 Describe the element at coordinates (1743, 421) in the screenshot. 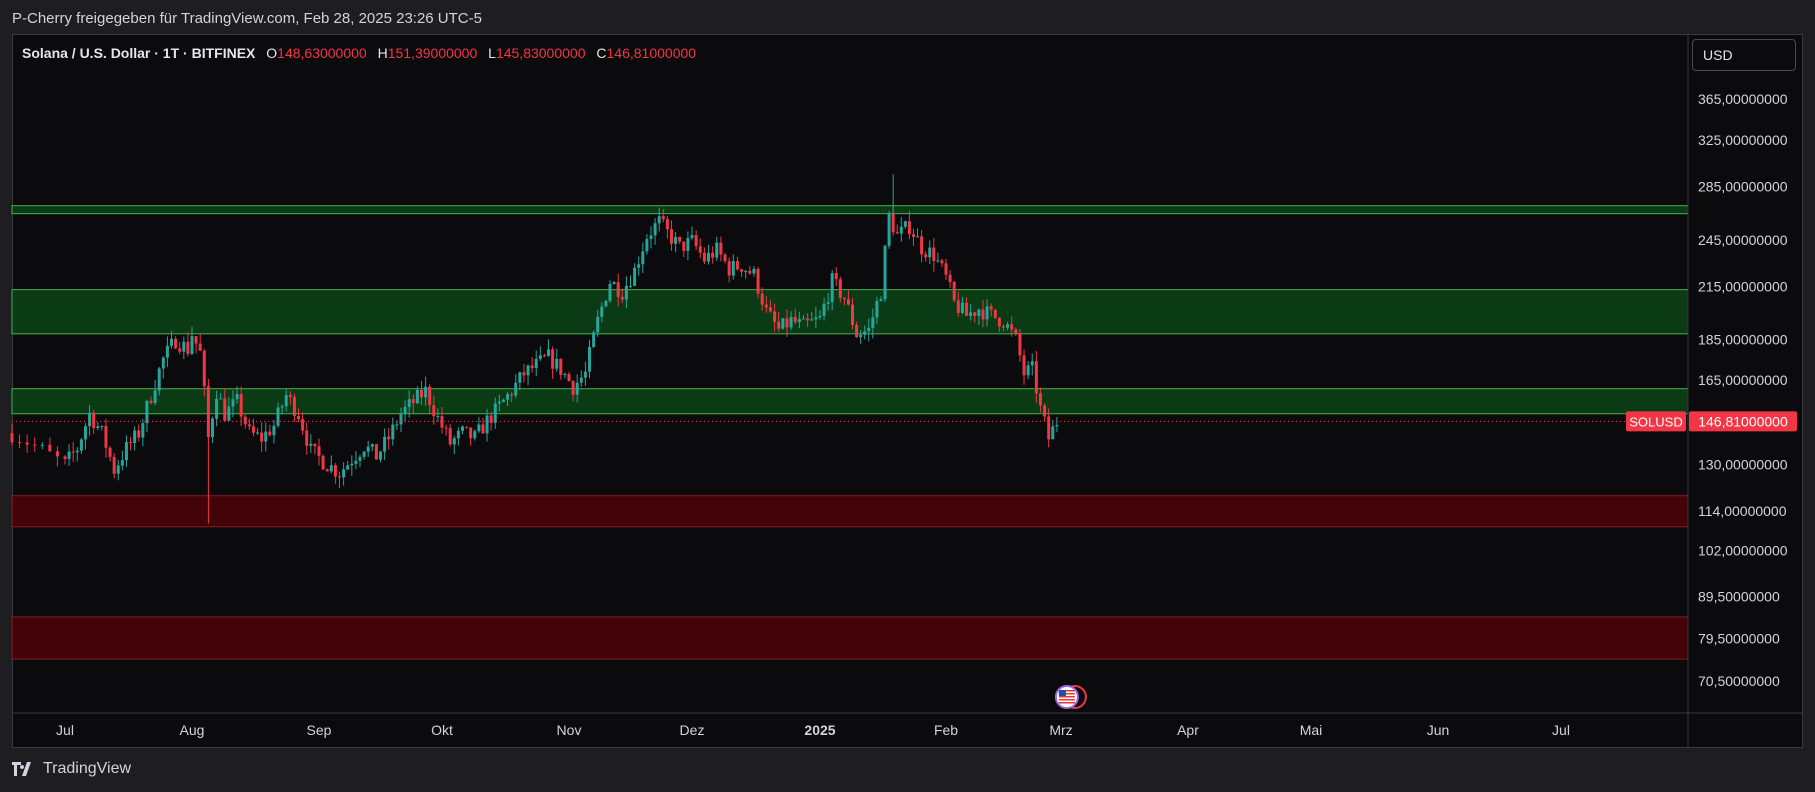

I see `last-price-tag` at that location.